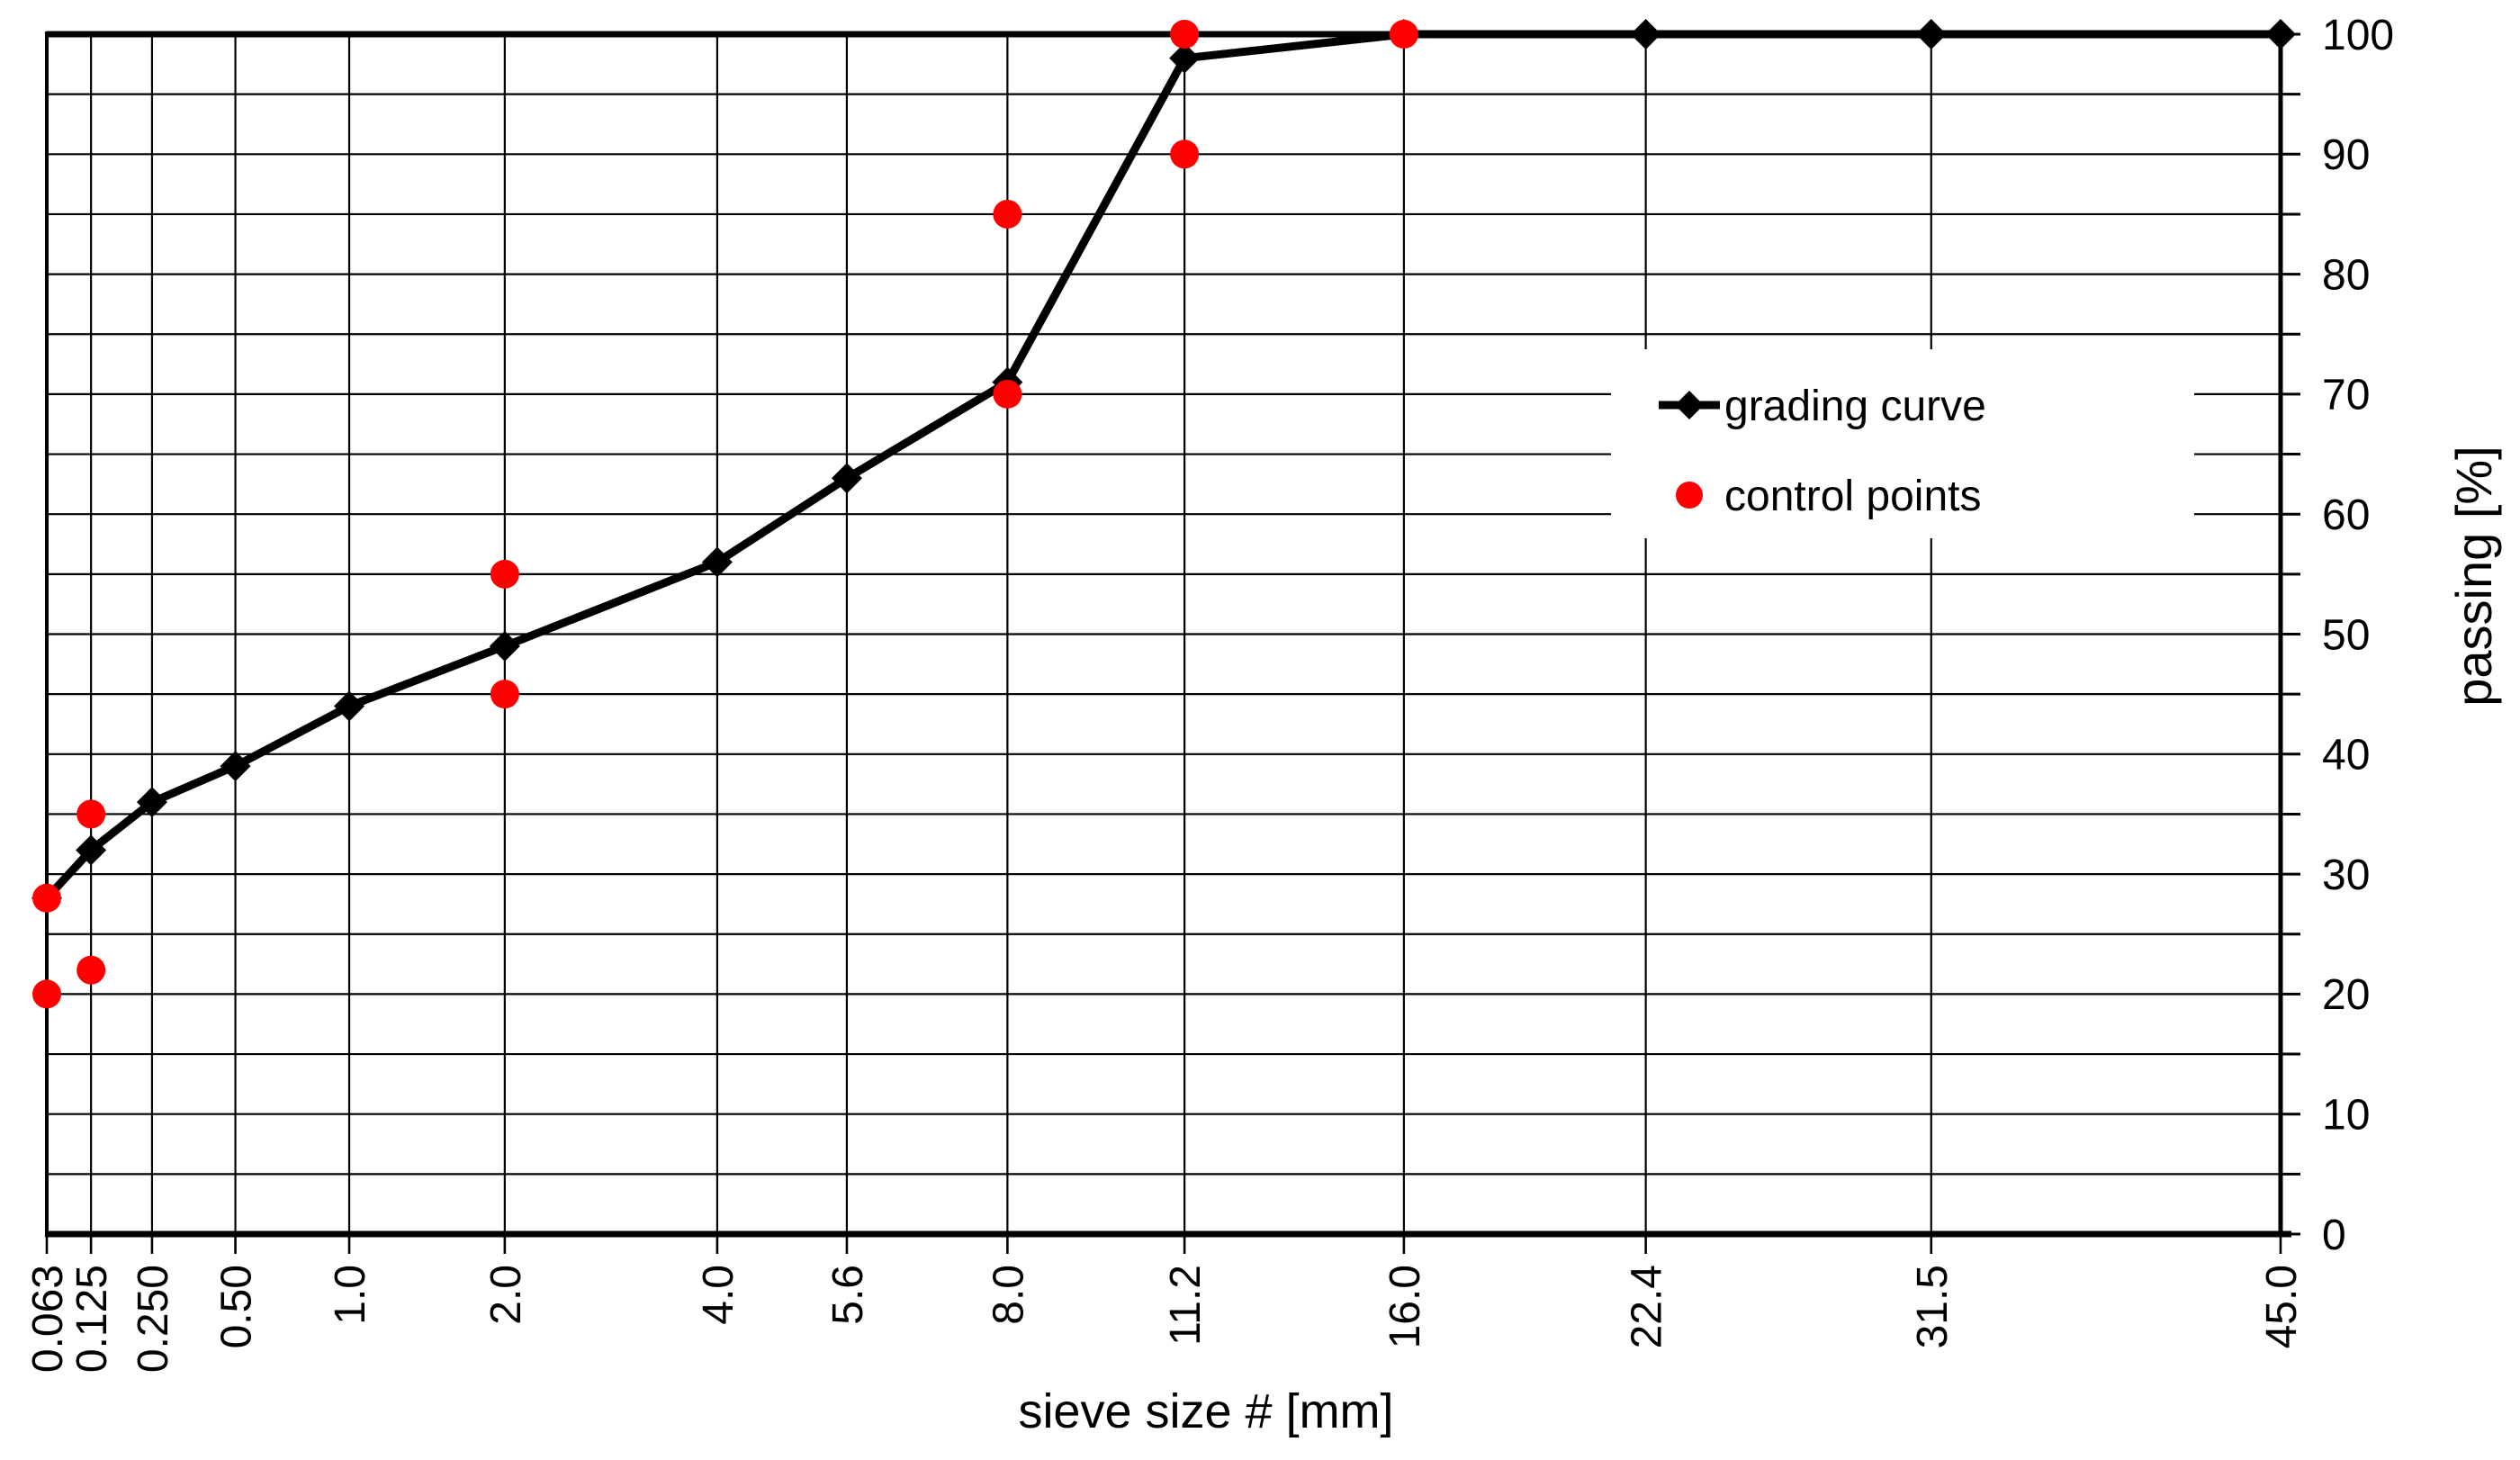 The width and height of the screenshot is (2520, 1460). I want to click on x-tick-label: 2.0, so click(506, 1295).